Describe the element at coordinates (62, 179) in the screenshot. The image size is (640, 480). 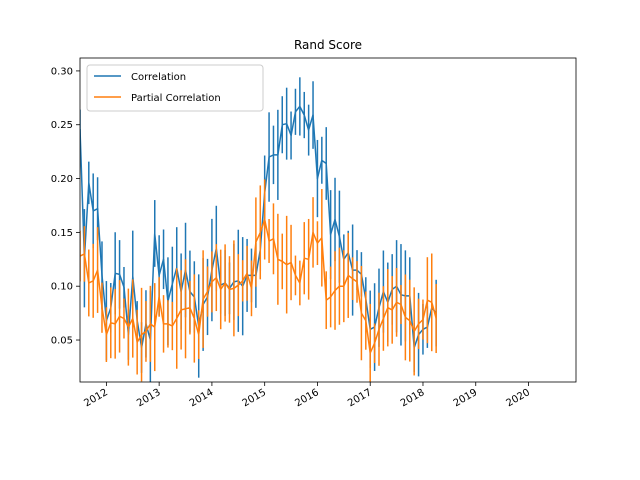
I see `y-tick-label: 0.20` at that location.